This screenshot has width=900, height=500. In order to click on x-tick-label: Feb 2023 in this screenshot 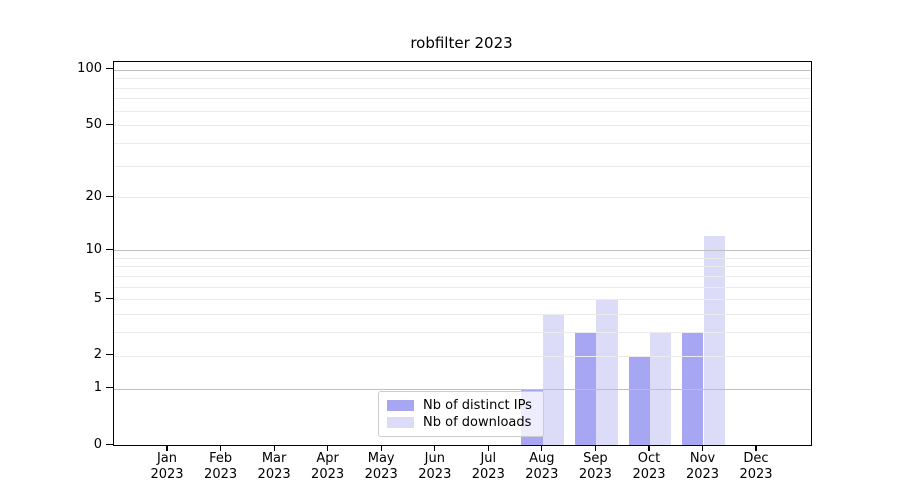, I will do `click(221, 466)`.